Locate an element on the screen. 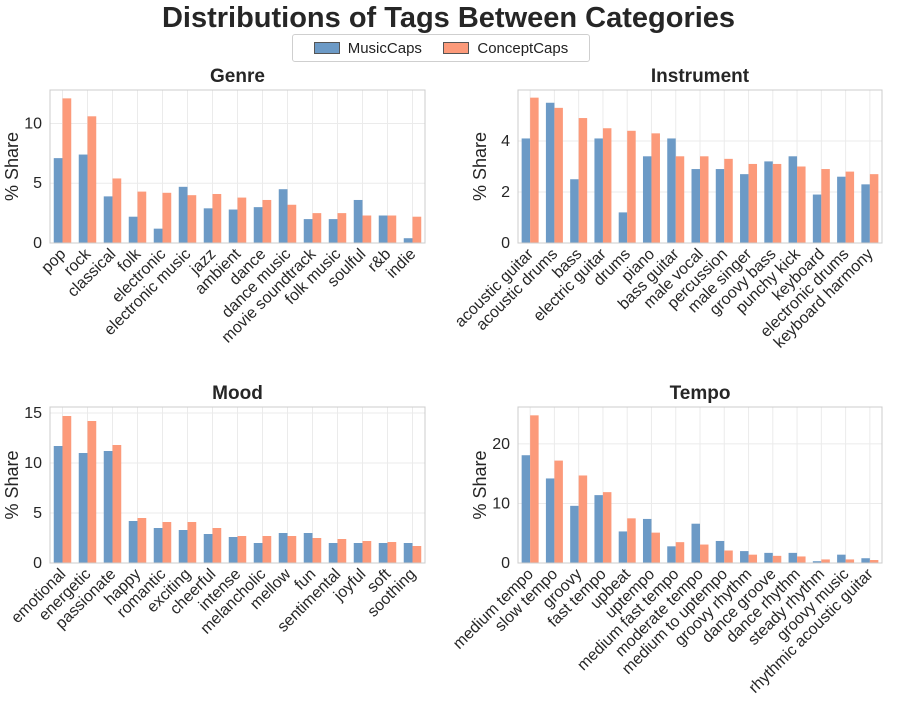 This screenshot has width=897, height=711. bar-conceptcaps-medium-tempo is located at coordinates (534, 489).